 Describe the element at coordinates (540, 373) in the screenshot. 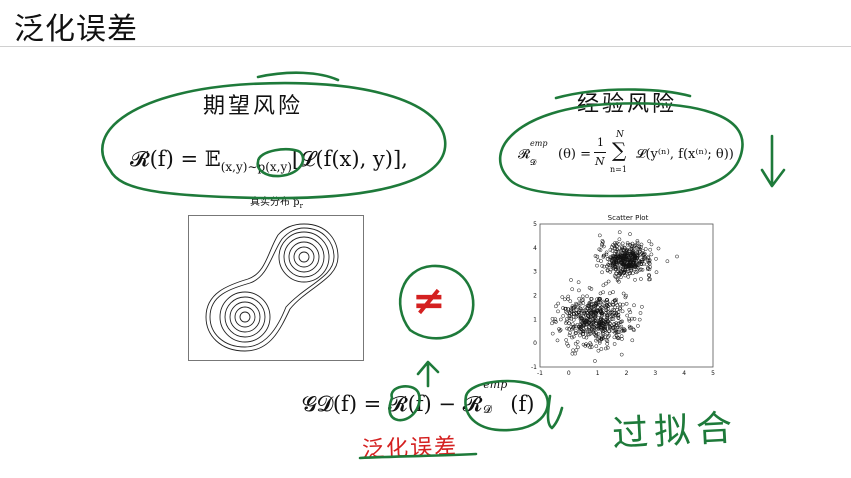

I see `scatter-x-tick: -1` at that location.